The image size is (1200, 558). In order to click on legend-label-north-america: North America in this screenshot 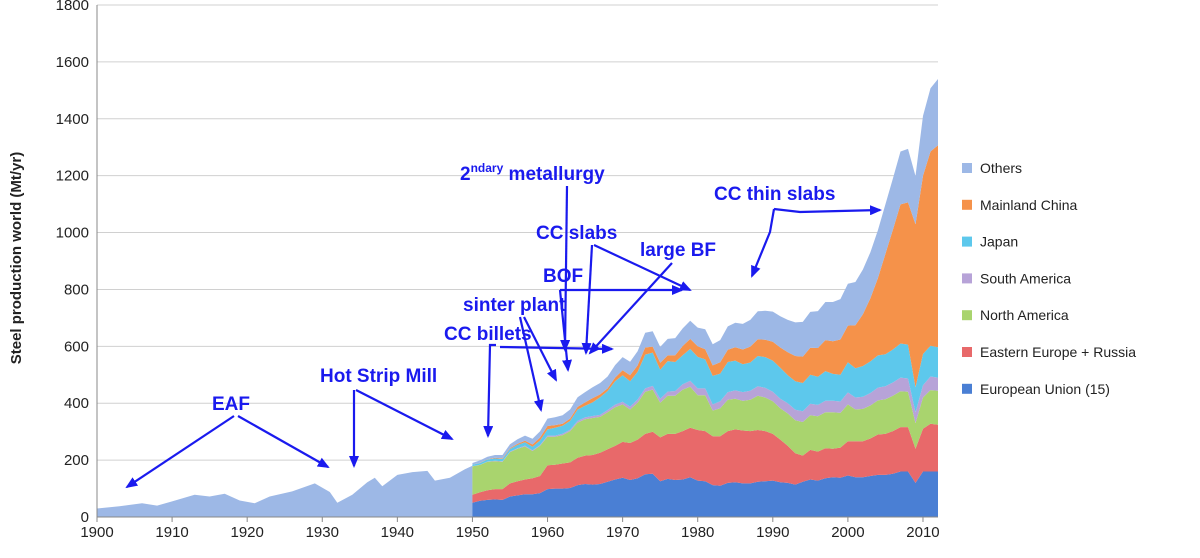, I will do `click(1024, 315)`.